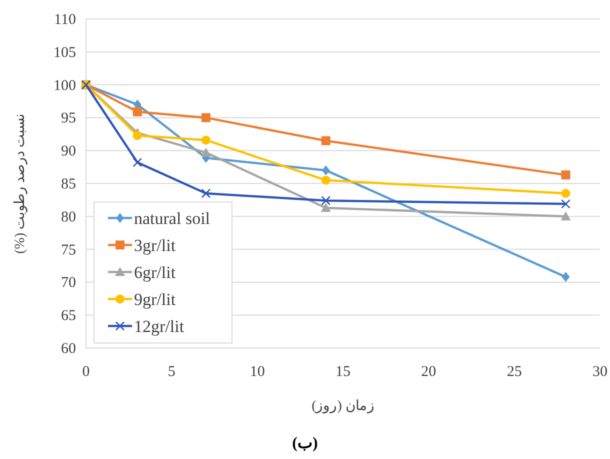 This screenshot has height=459, width=610. I want to click on y-tick-label: 105, so click(65, 52).